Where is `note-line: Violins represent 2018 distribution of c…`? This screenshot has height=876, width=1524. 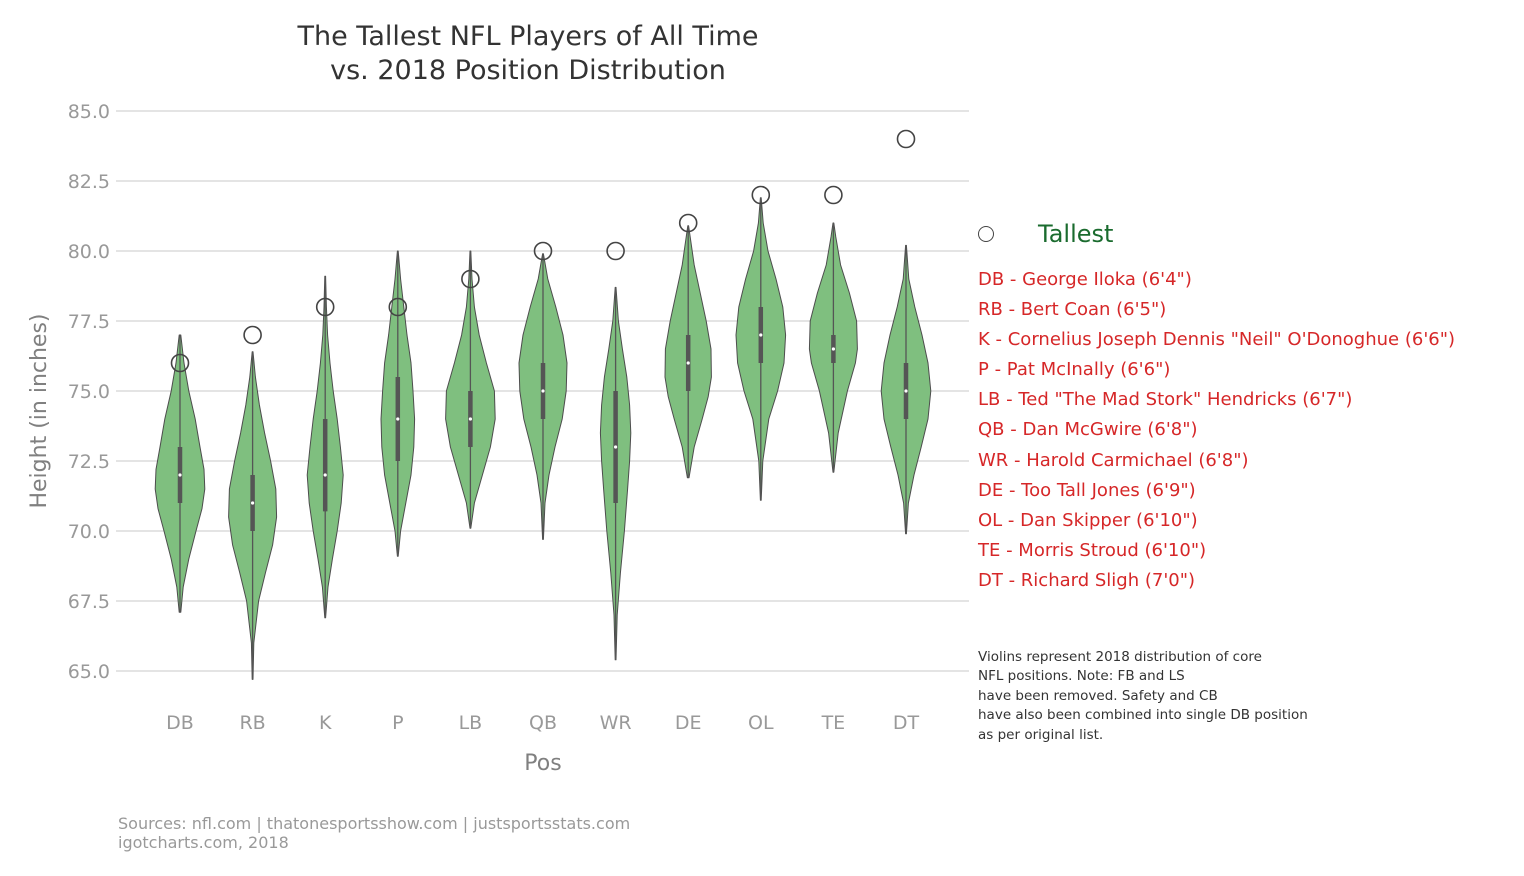 note-line: Violins represent 2018 distribution of c… is located at coordinates (1120, 657).